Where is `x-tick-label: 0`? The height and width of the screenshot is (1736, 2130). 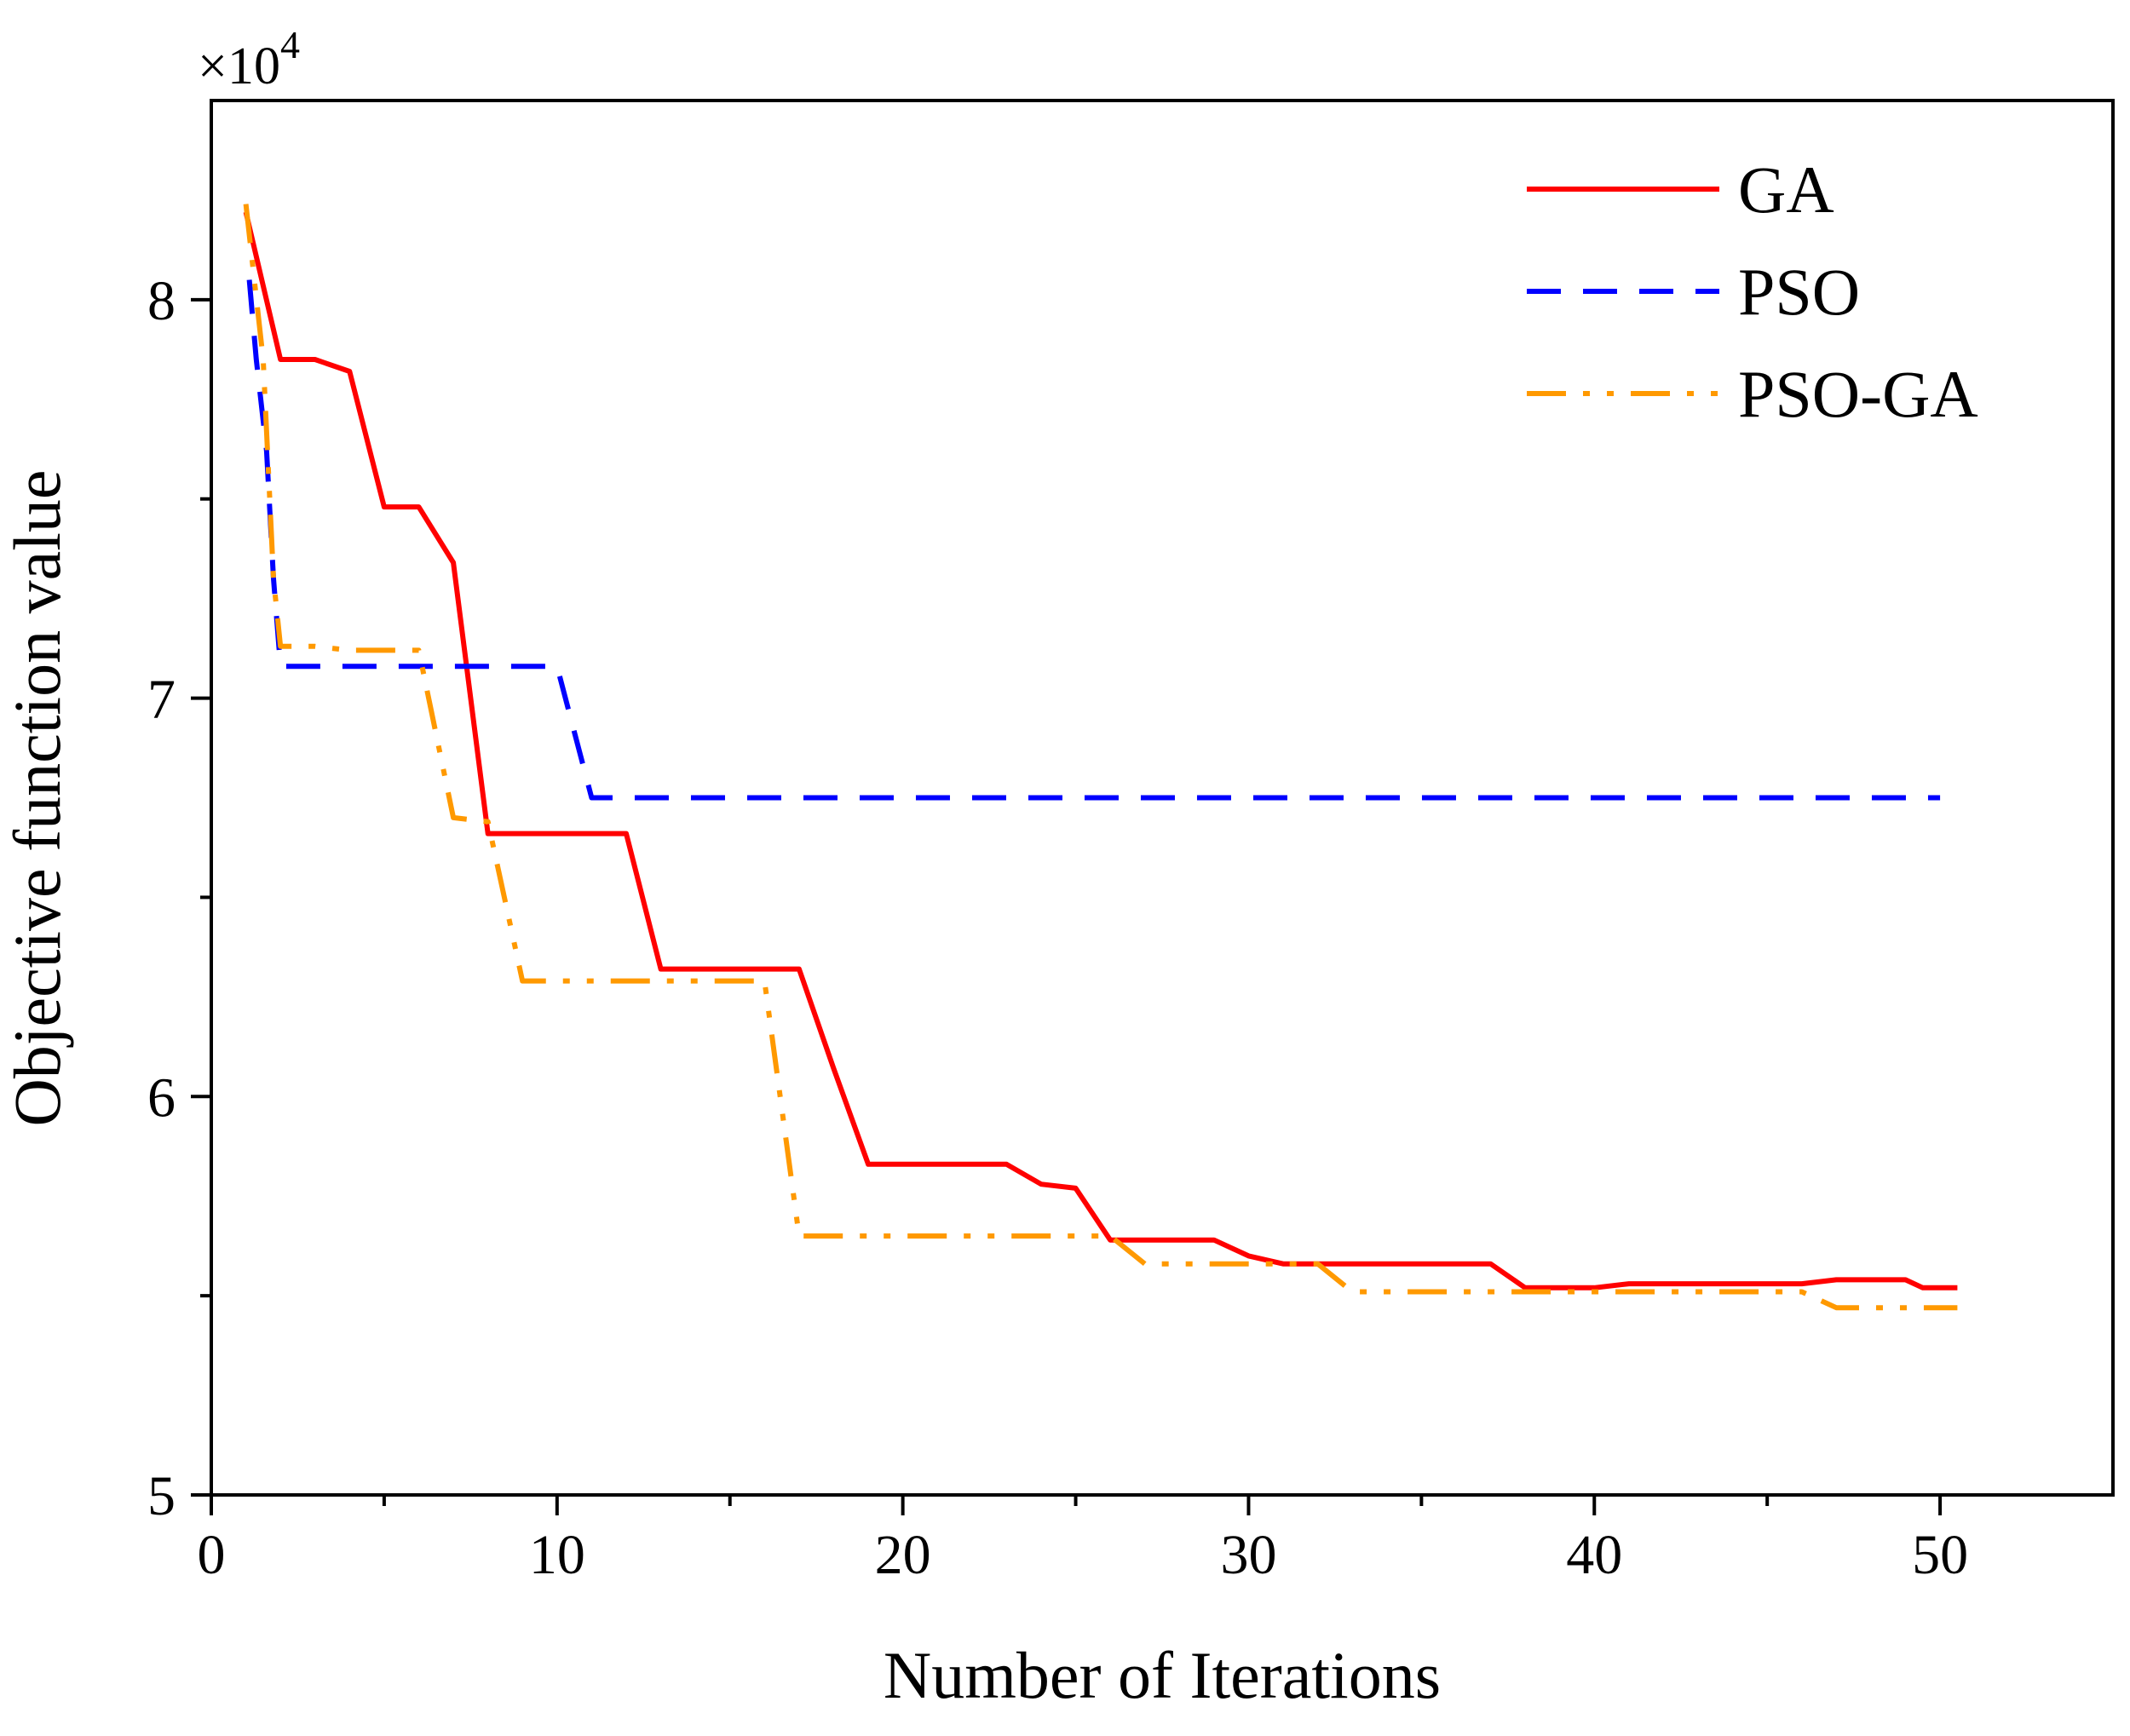
x-tick-label: 0 is located at coordinates (212, 1555).